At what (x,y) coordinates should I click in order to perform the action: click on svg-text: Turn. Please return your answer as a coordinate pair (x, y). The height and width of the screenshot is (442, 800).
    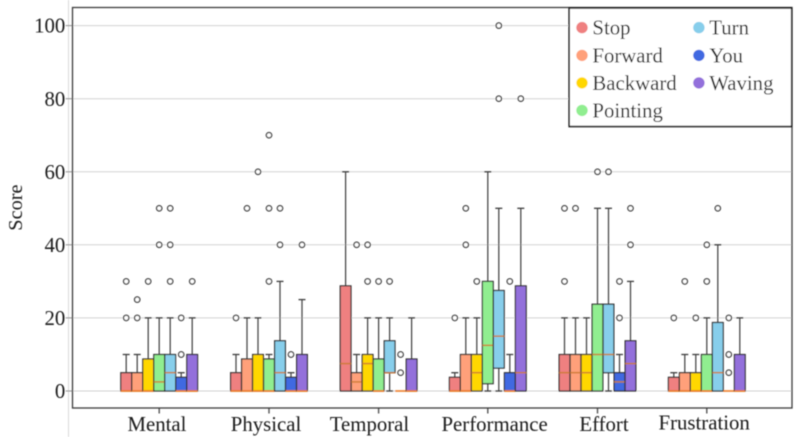
    Looking at the image, I should click on (729, 28).